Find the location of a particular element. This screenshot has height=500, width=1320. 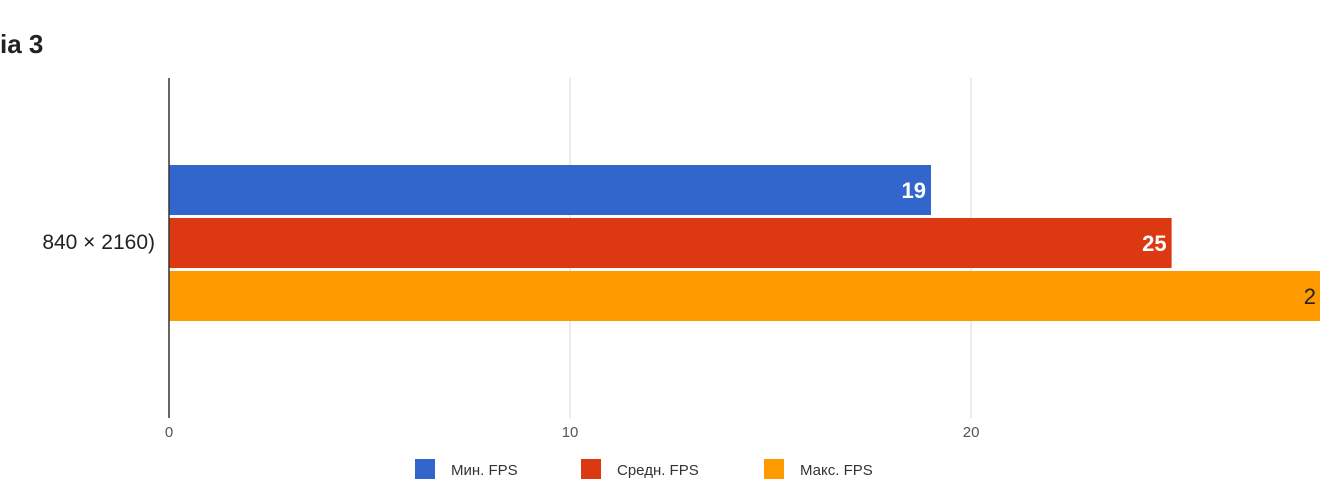

bar-value-label-2: 2 is located at coordinates (1310, 296).